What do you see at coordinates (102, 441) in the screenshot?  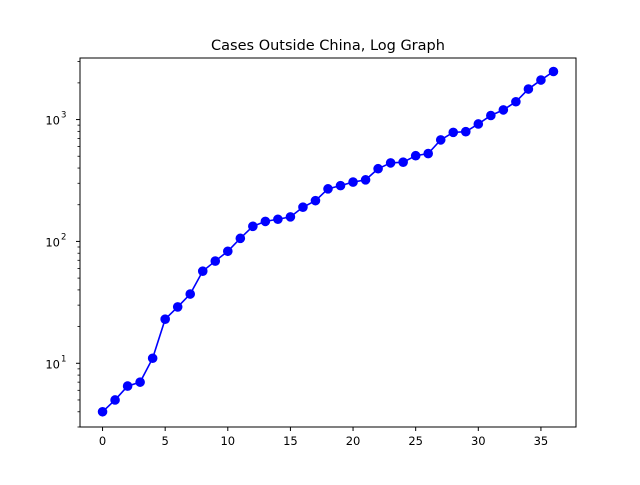 I see `x-tick-label: 0` at bounding box center [102, 441].